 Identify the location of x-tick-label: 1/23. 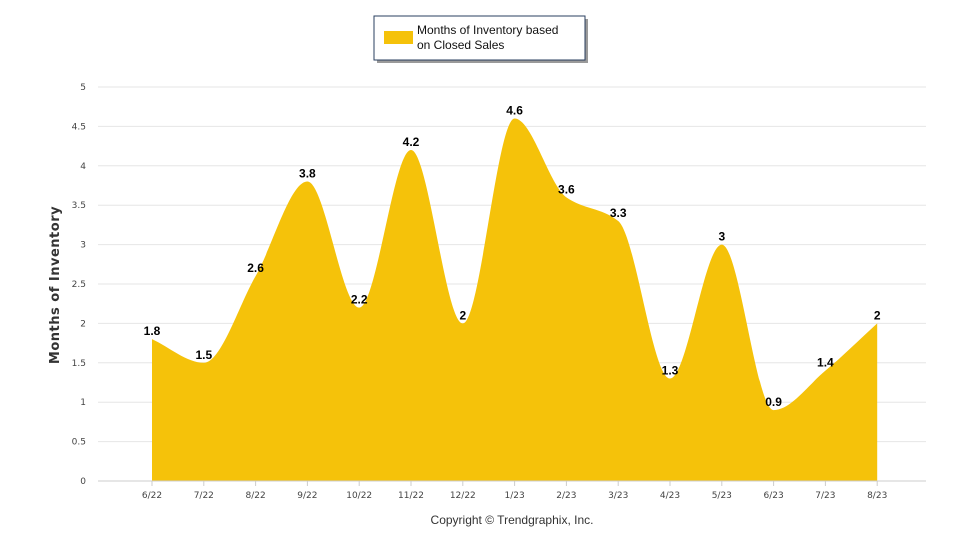
(514, 496).